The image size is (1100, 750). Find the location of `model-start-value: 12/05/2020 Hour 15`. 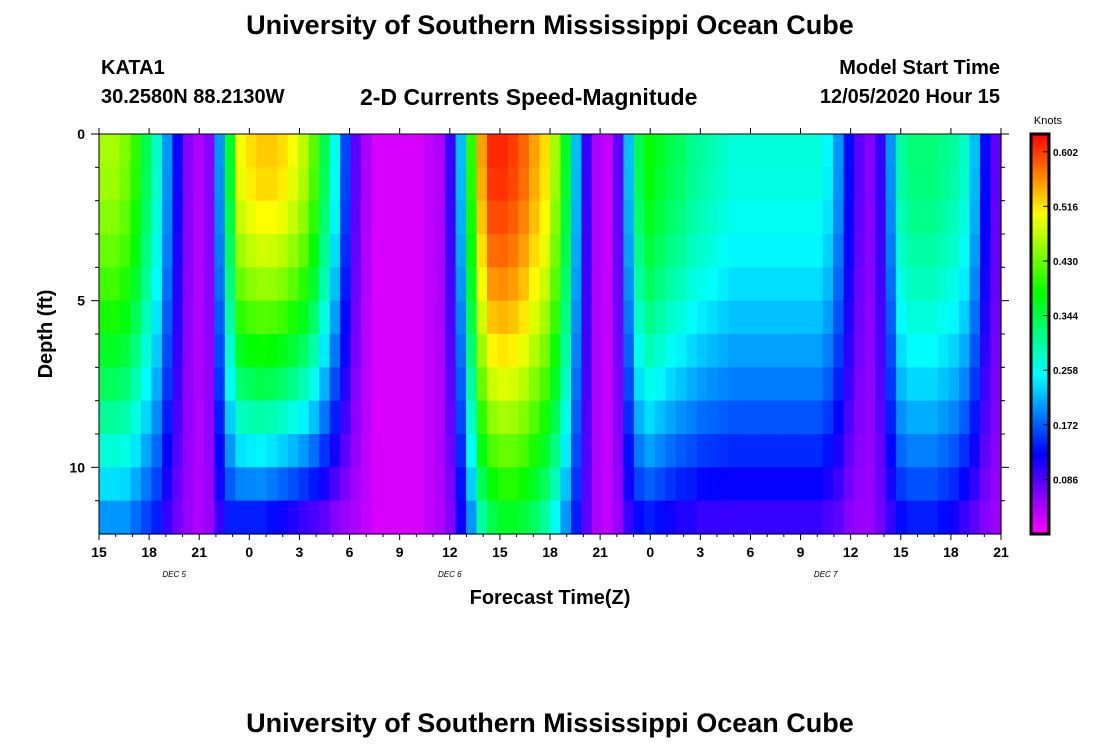

model-start-value: 12/05/2020 Hour 15 is located at coordinates (909, 97).